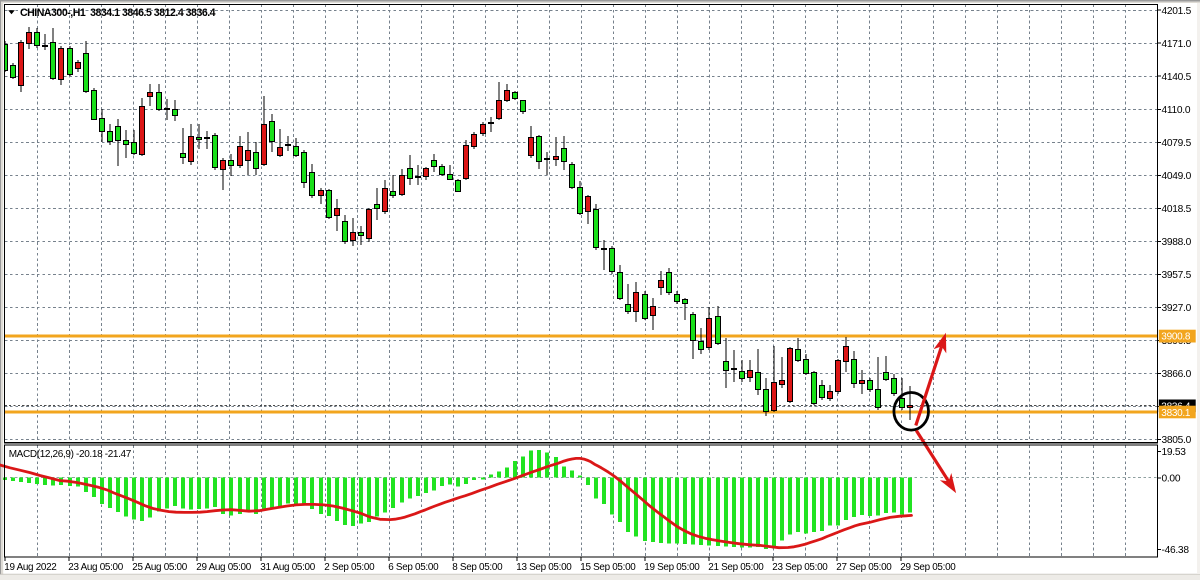 This screenshot has height=580, width=1200. Describe the element at coordinates (70, 454) in the screenshot. I see `svg-text: MACD(12,26,9) -20.18 -21.47` at that location.